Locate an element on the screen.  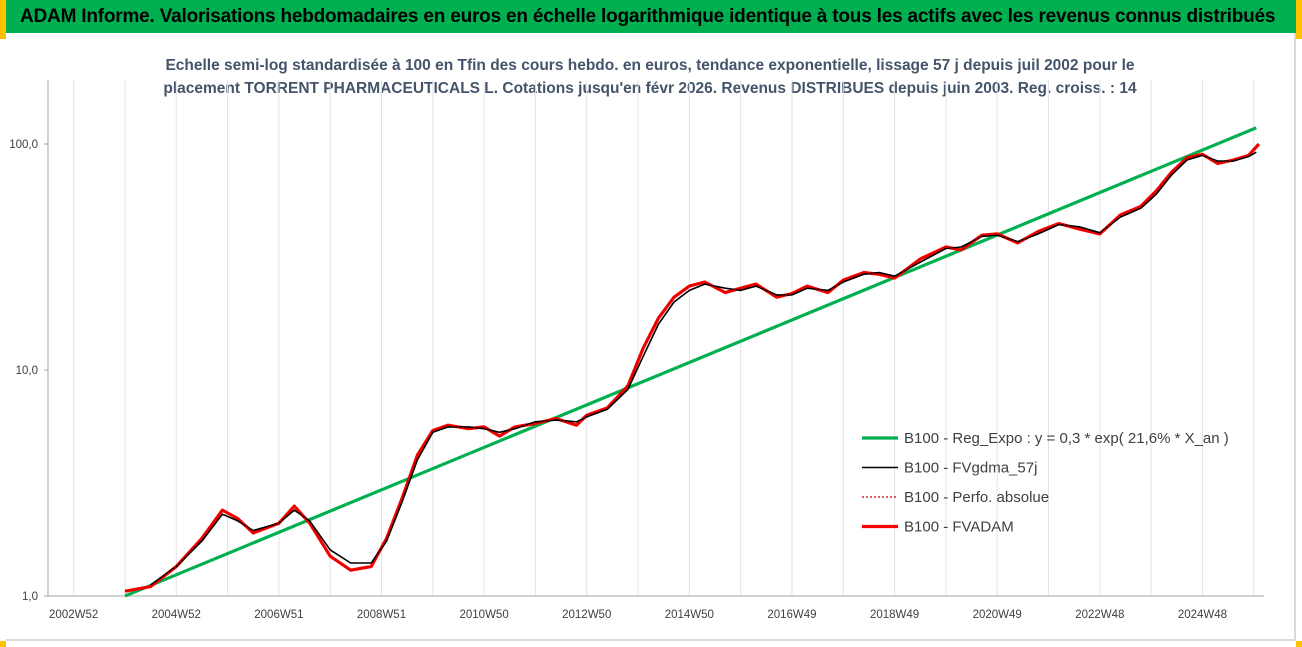
corner-marker-bottom-left is located at coordinates (3, 644).